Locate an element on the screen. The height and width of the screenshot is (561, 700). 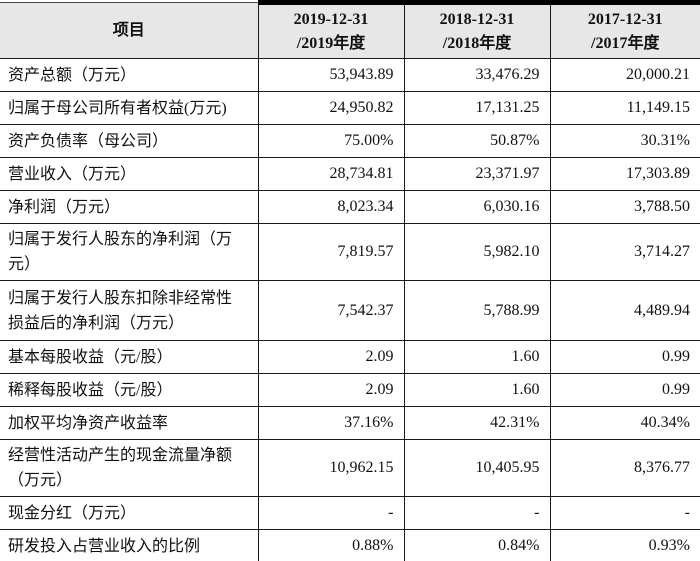
table-row-net-profit: 净利润（万元） 8,023.34 6,030.16 3,788.50 is located at coordinates (350, 207).